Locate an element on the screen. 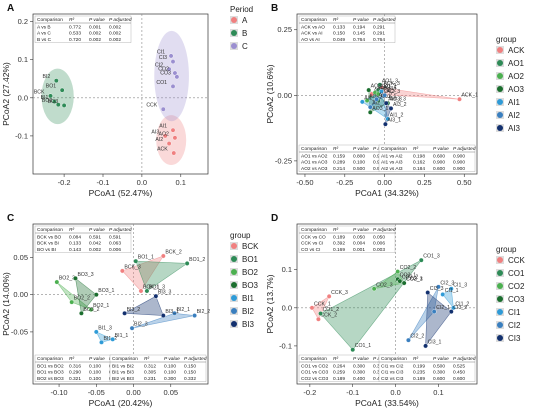  legend-label: C is located at coordinates (245, 46).